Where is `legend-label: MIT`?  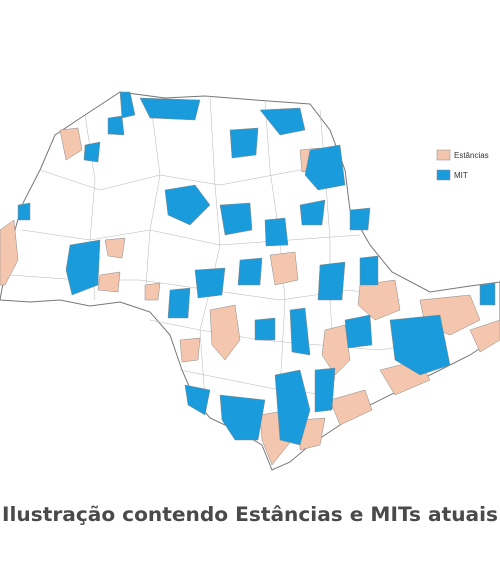 legend-label: MIT is located at coordinates (461, 175).